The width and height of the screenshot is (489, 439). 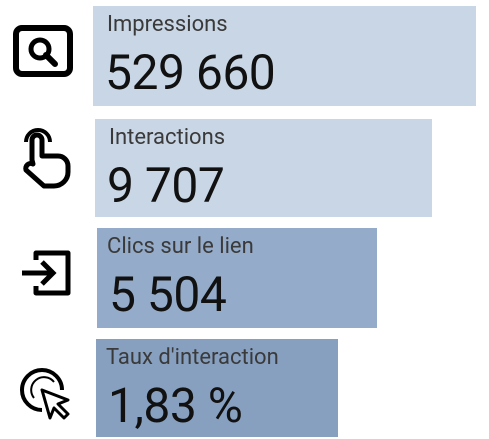 I want to click on kpi-box: Clics sur le lien 5 504, so click(x=237, y=278).